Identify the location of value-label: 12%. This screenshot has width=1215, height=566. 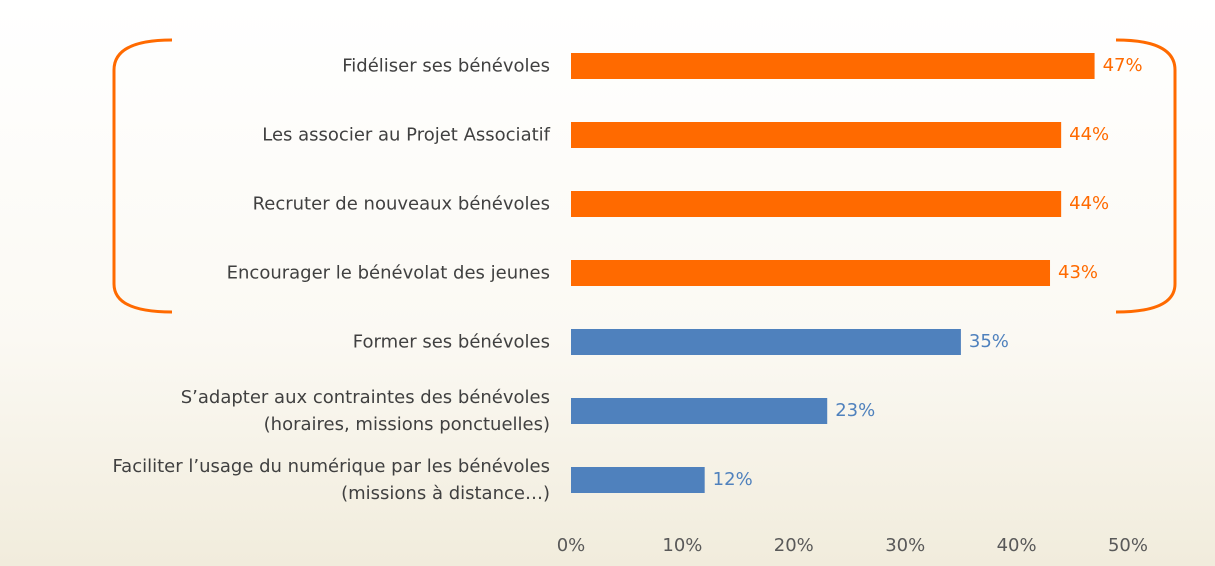
(733, 479).